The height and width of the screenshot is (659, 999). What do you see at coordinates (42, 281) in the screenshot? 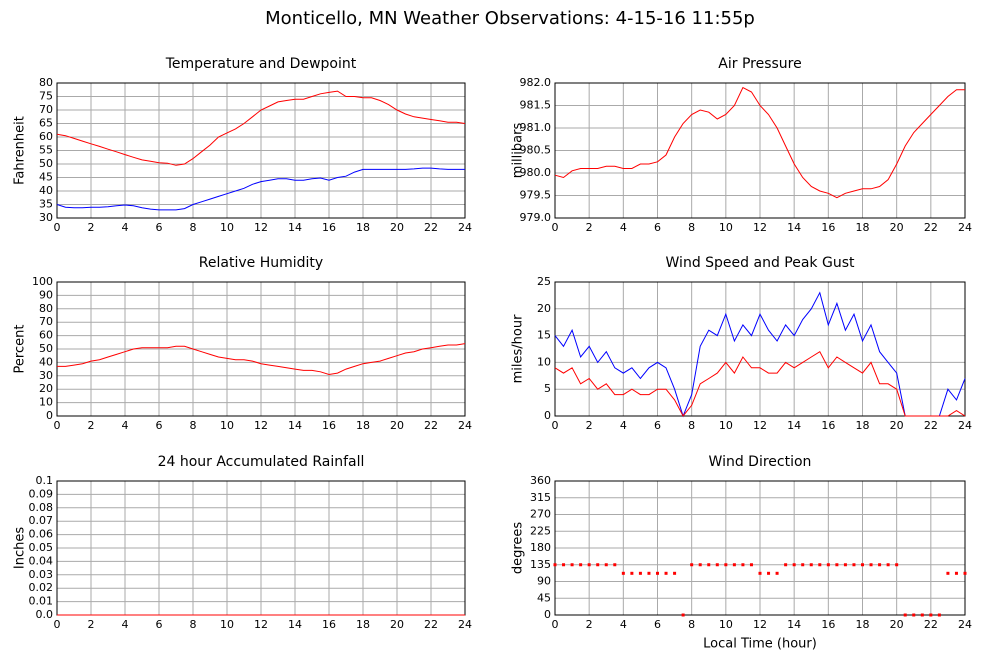
I see `y-tick-label: 100` at bounding box center [42, 281].